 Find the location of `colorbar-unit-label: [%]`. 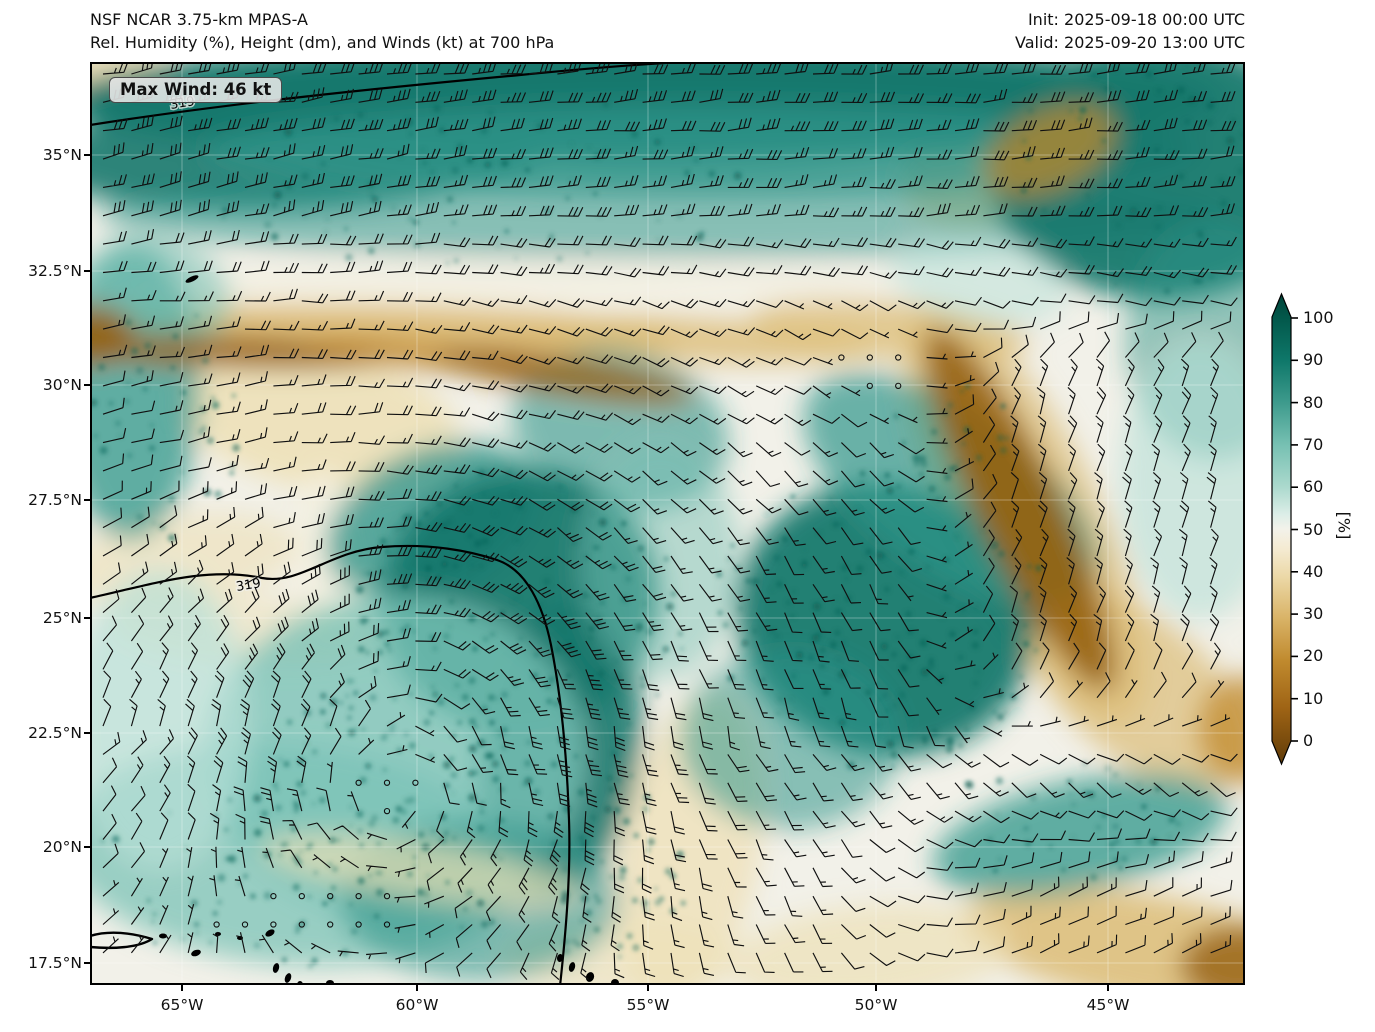

colorbar-unit-label: [%] is located at coordinates (1344, 525).